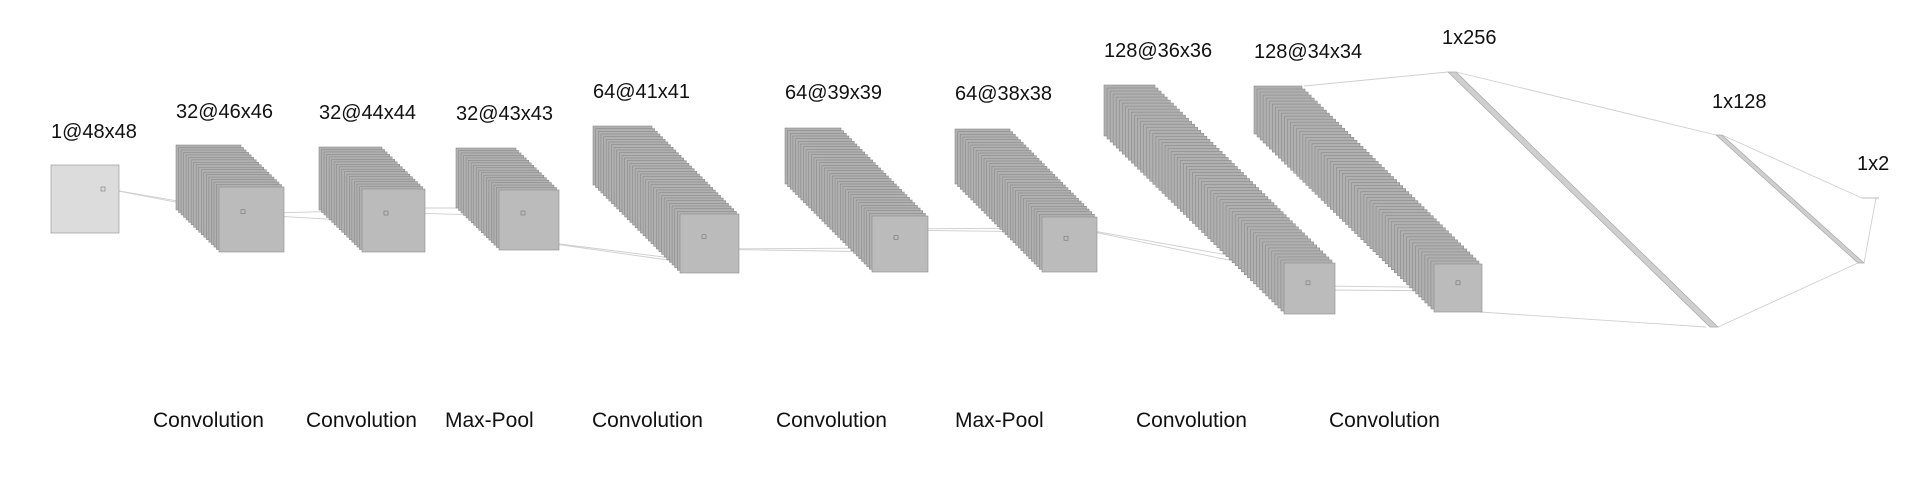  Describe the element at coordinates (208, 420) in the screenshot. I see `operation-label-conv1: Convolution` at that location.